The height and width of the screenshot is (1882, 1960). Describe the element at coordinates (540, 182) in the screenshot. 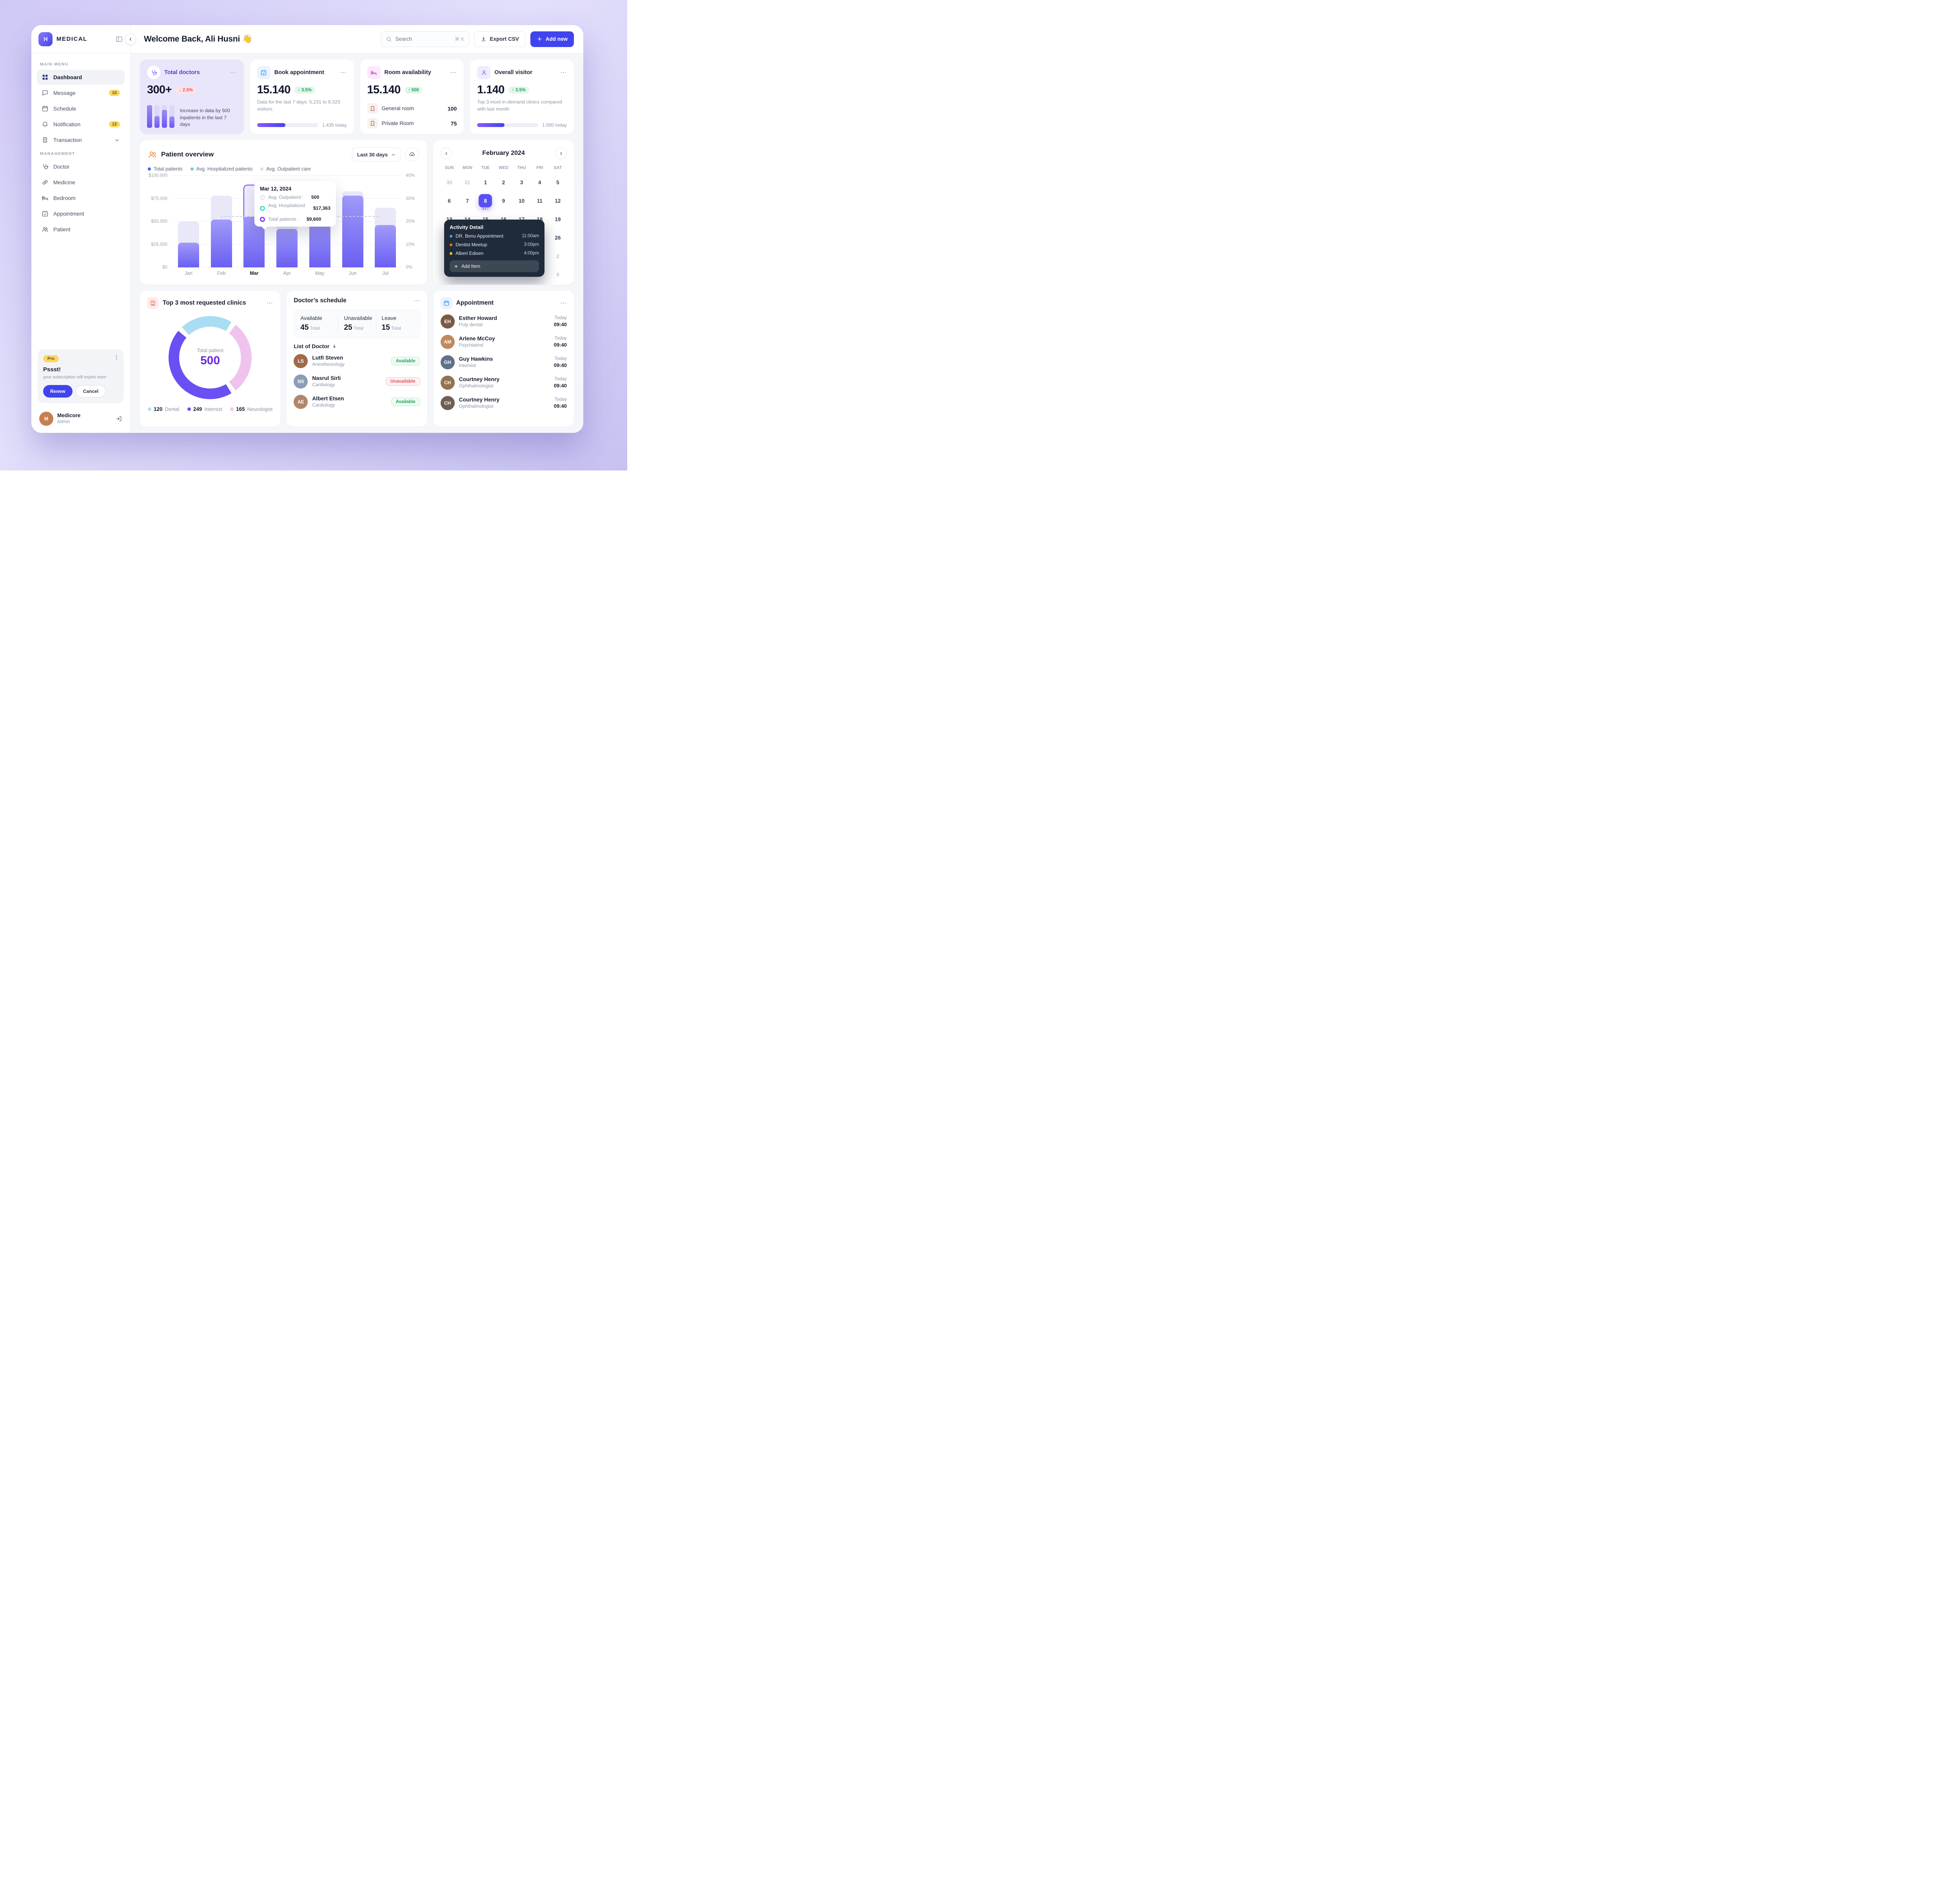

I see `calendar-day: 4` at that location.